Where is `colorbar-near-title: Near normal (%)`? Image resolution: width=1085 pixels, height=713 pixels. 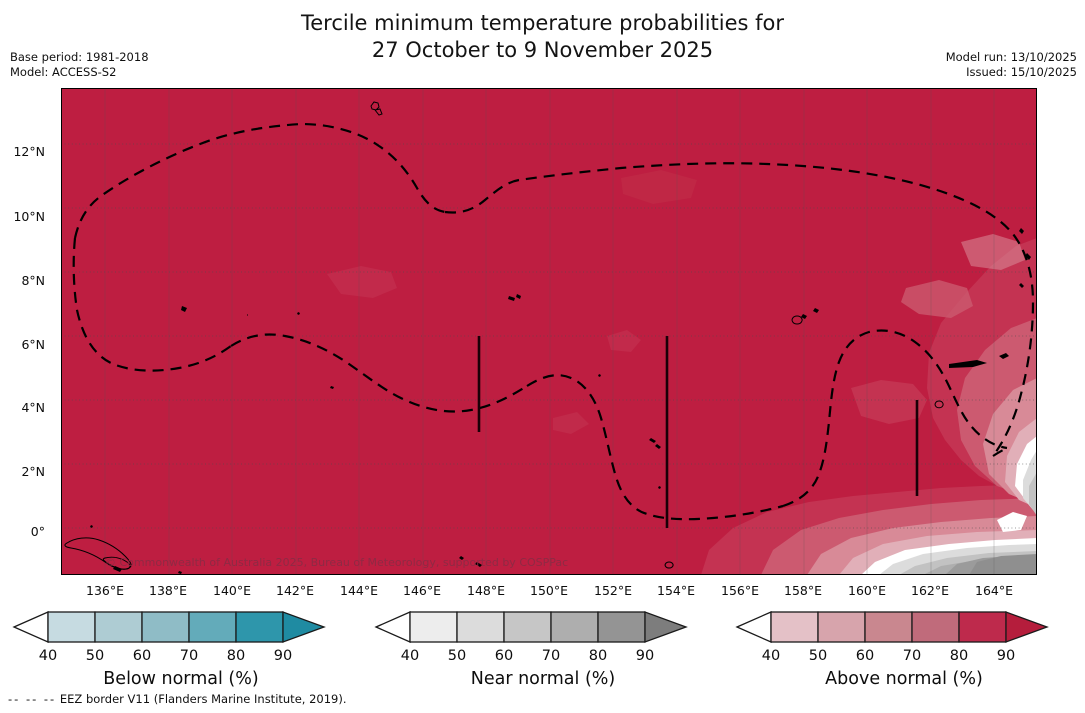
colorbar-near-title: Near normal (%) is located at coordinates (543, 679).